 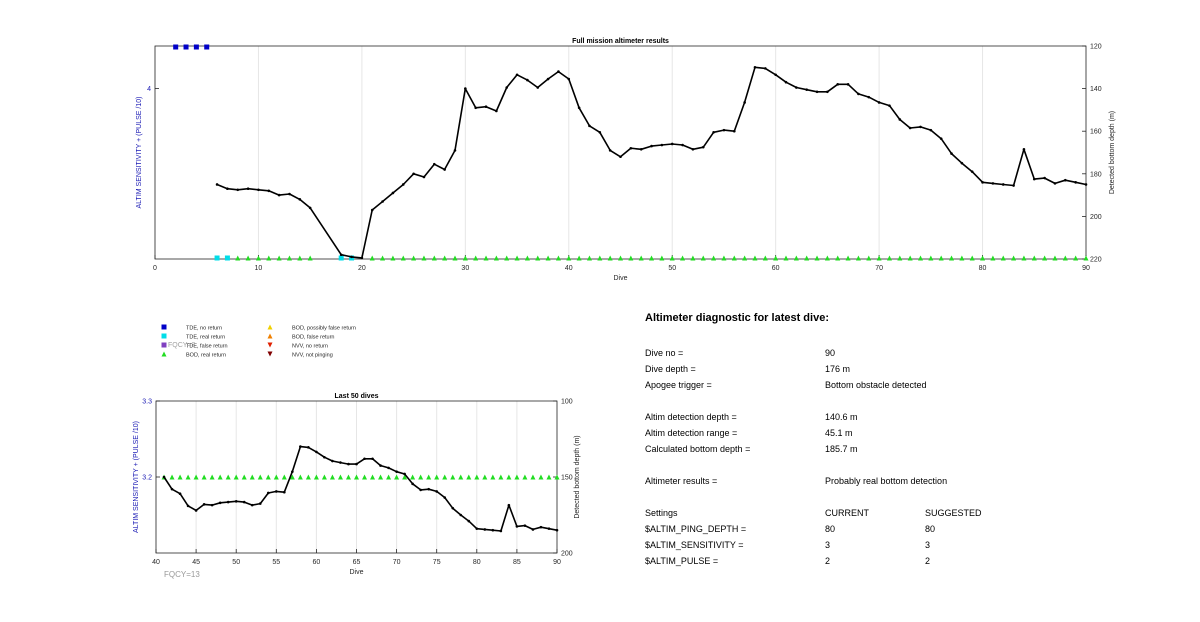 What do you see at coordinates (620, 278) in the screenshot?
I see `full-mission-x-label: Dive` at bounding box center [620, 278].